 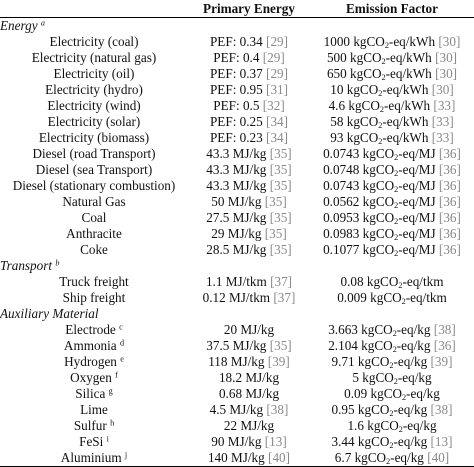 What do you see at coordinates (94, 298) in the screenshot?
I see `item-name: Ship freight` at bounding box center [94, 298].